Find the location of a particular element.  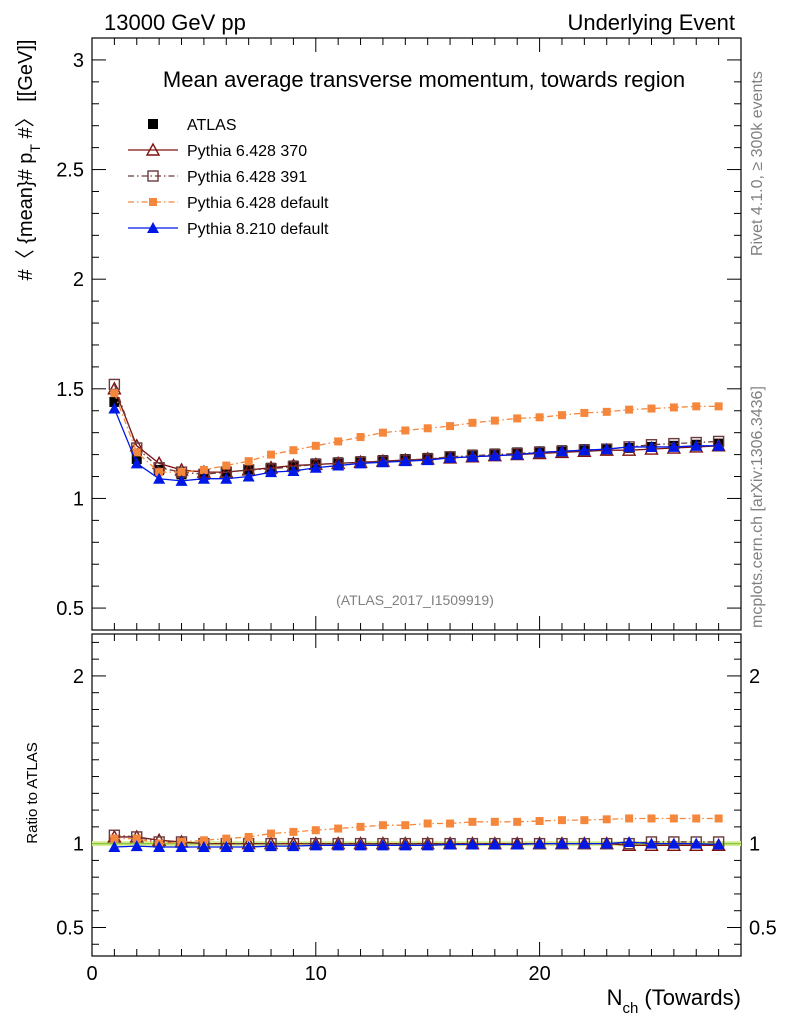

y-tick-label: 2 is located at coordinates (78, 280).